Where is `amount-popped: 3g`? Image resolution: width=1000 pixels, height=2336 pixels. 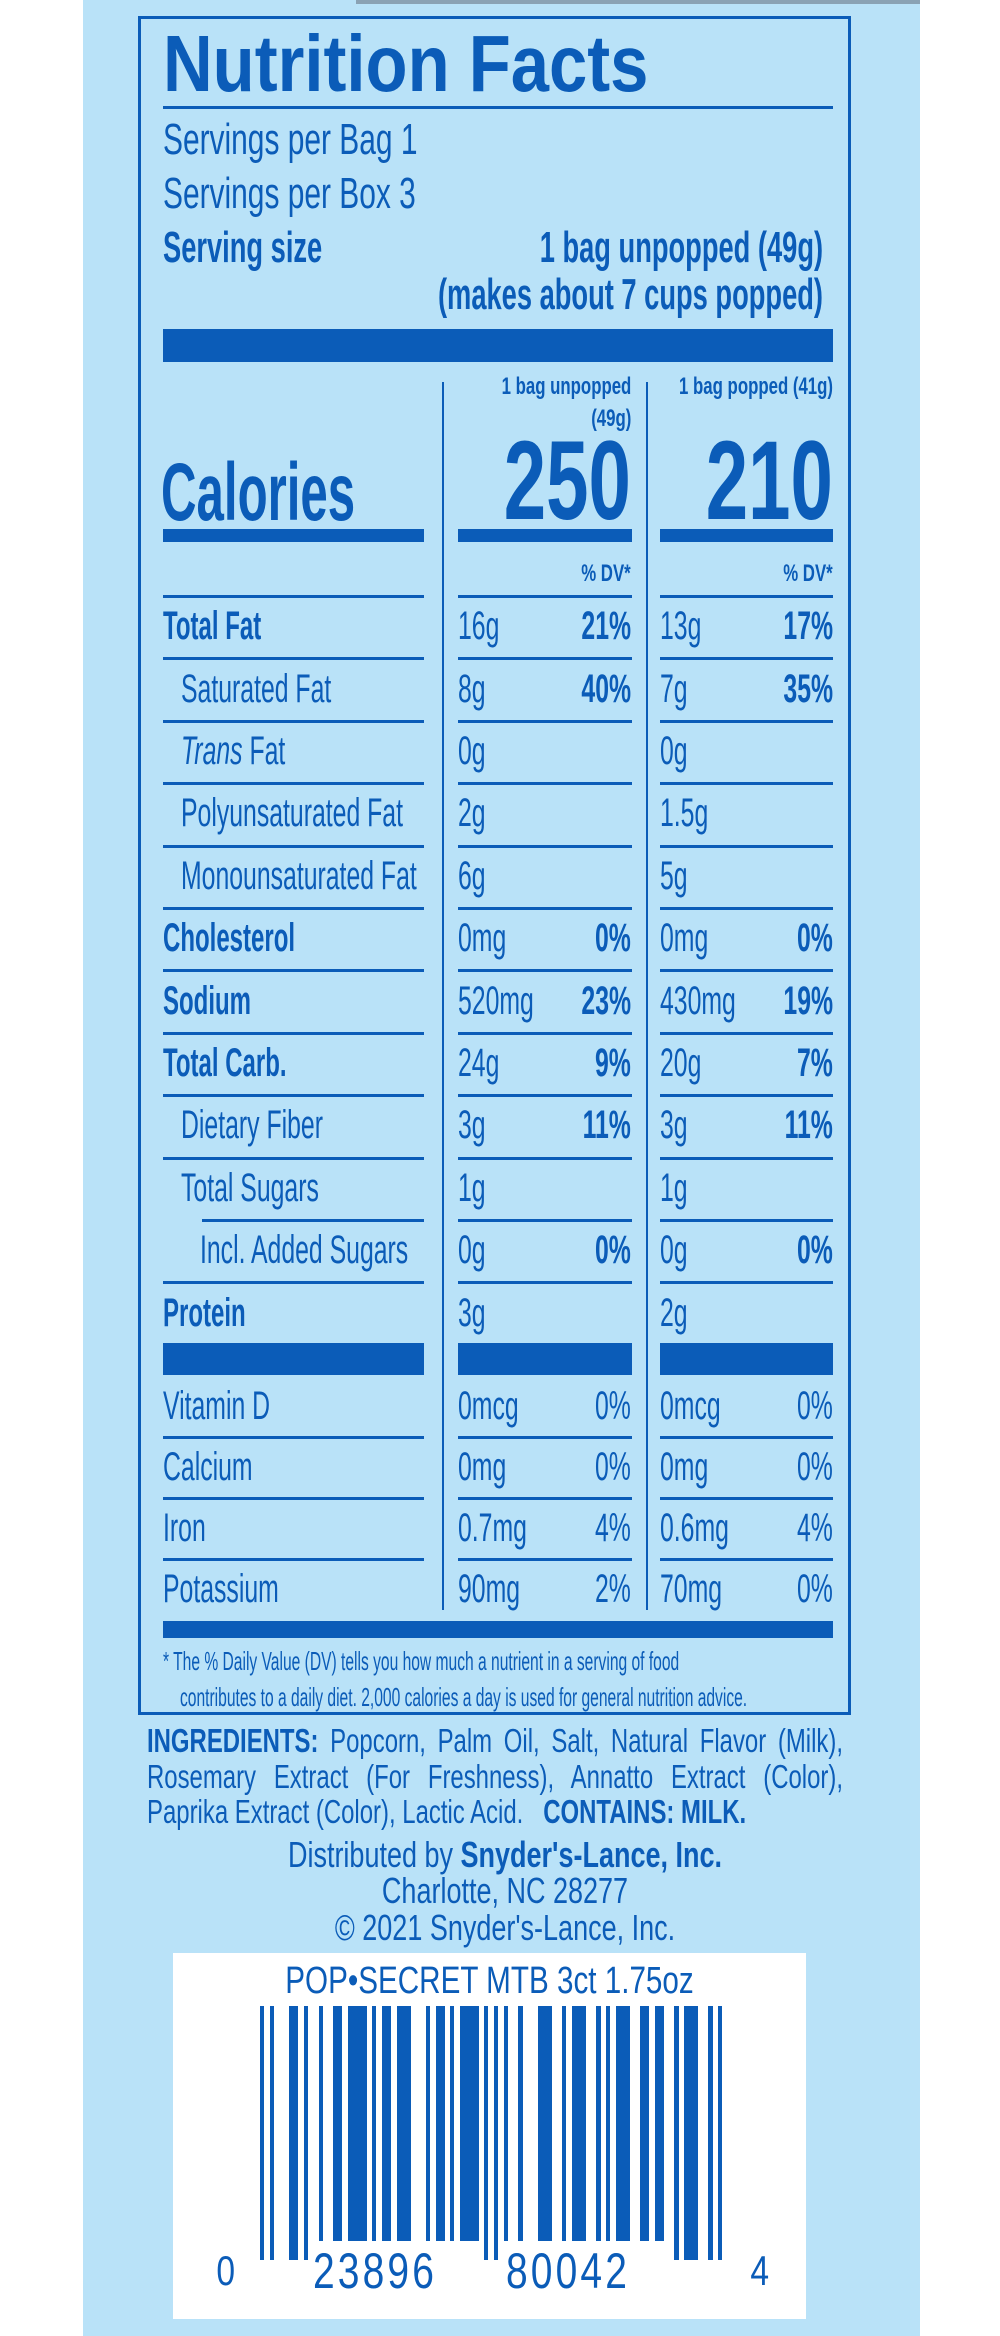
amount-popped: 3g is located at coordinates (674, 1125).